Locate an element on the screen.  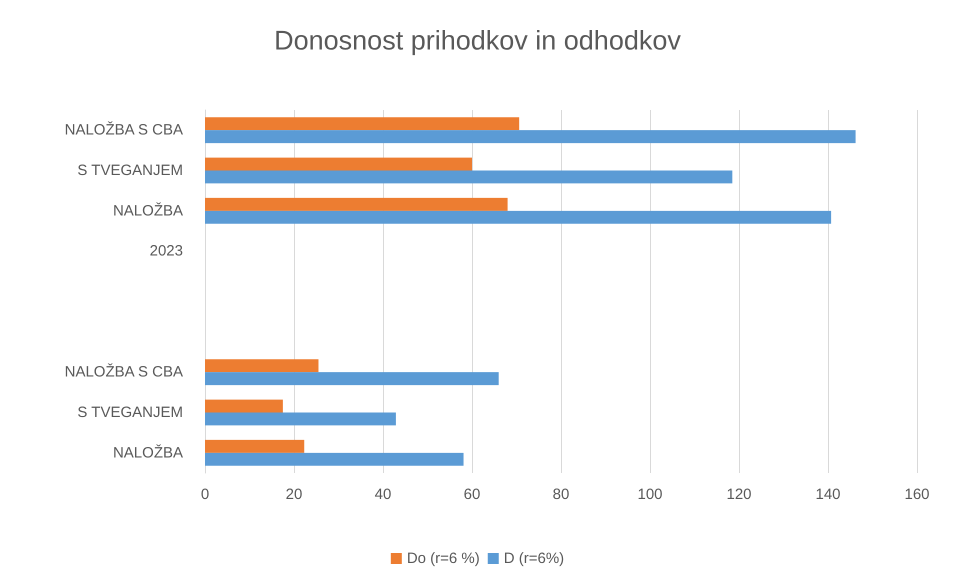
x-tick-label: 60 is located at coordinates (472, 494).